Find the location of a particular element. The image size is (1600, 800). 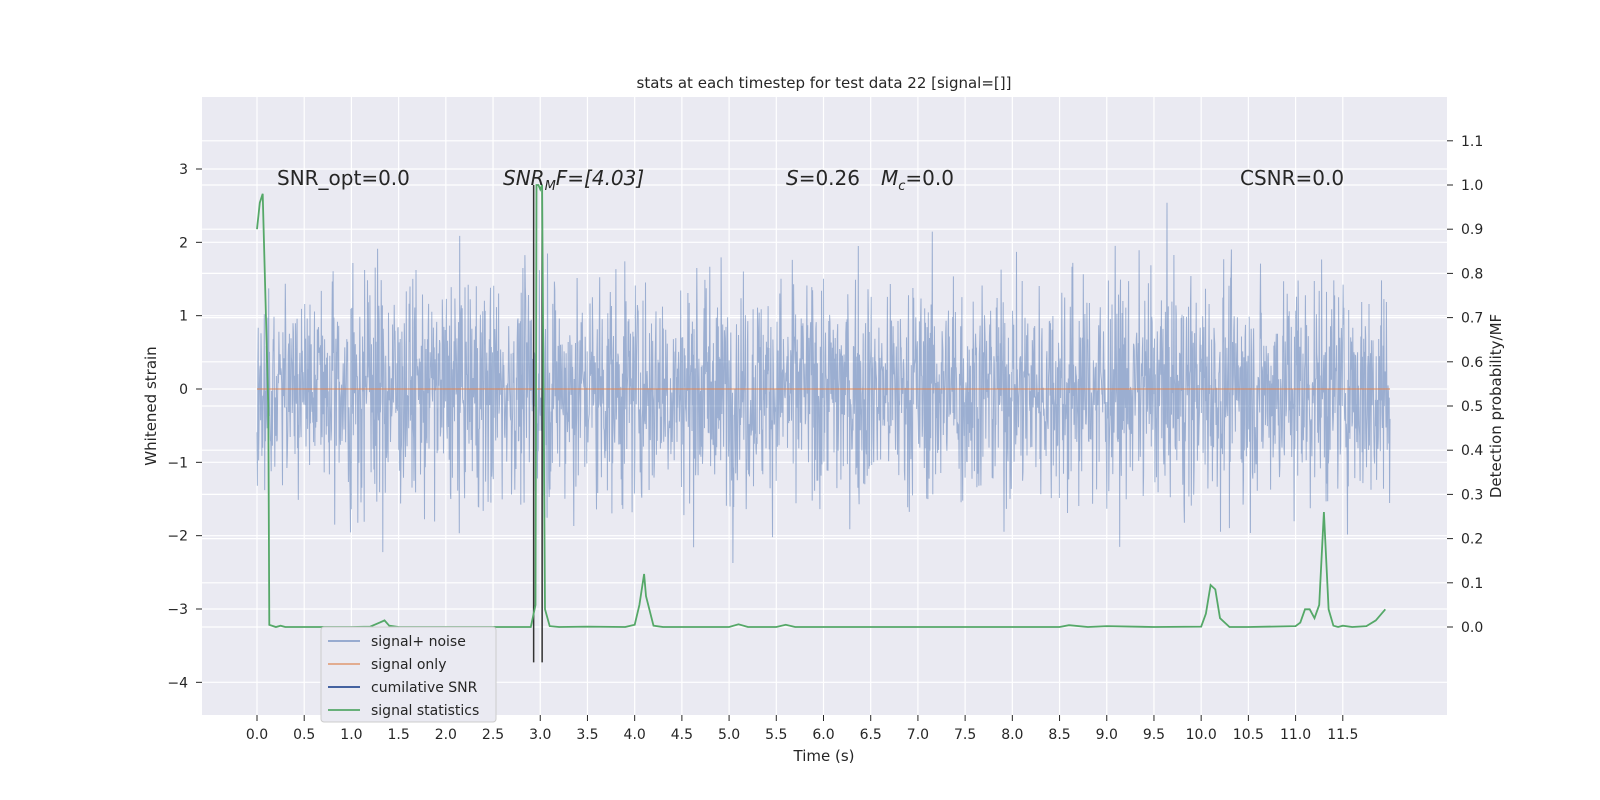

x-tick-label: 4.0 is located at coordinates (635, 735).